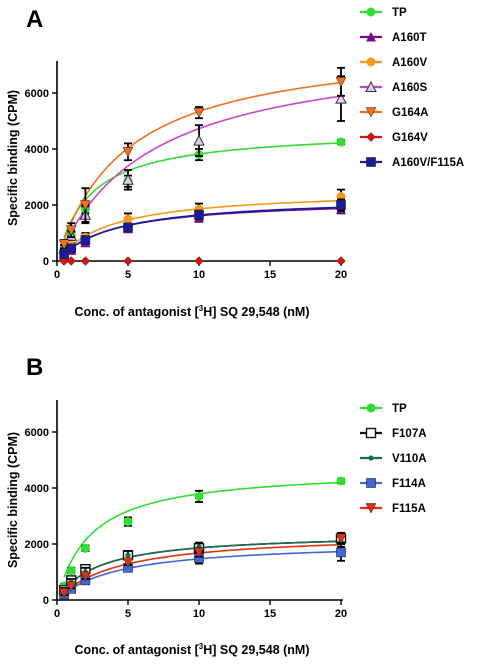 Image resolution: width=498 pixels, height=664 pixels. Describe the element at coordinates (410, 138) in the screenshot. I see `legend-label-g164v: G164V` at that location.